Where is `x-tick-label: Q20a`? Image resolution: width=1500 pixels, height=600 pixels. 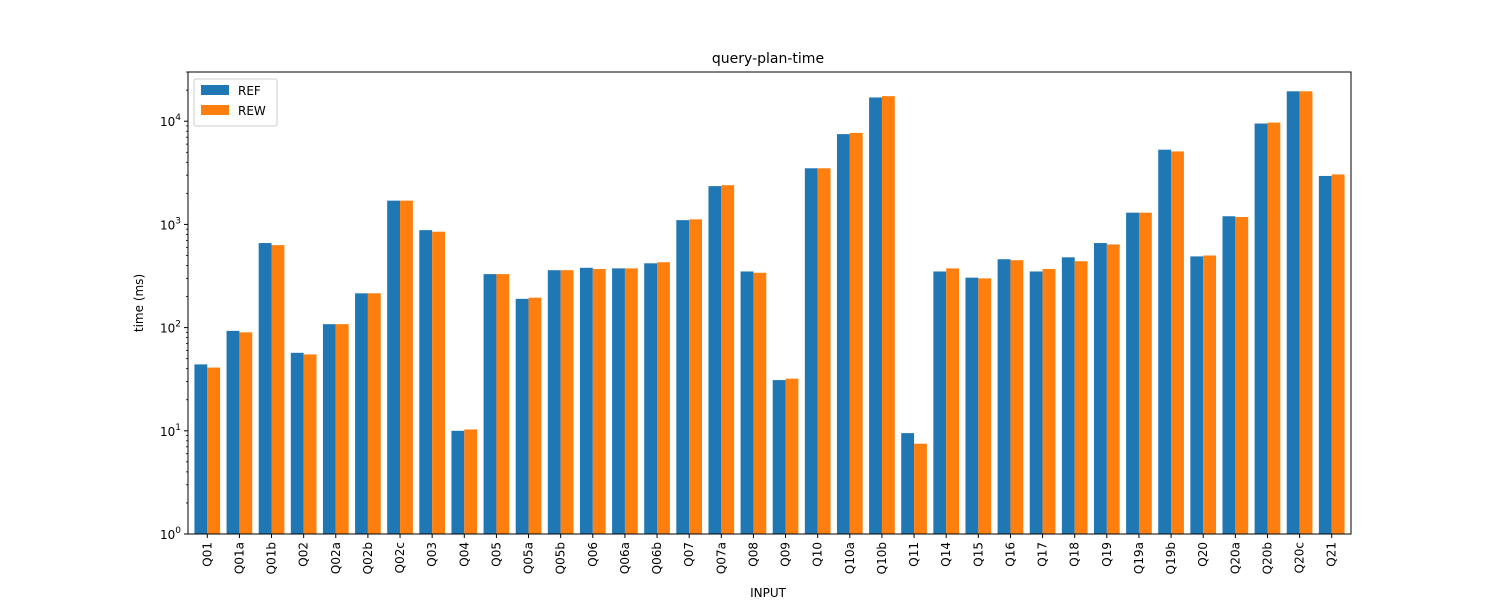
x-tick-label: Q20a is located at coordinates (1235, 558).